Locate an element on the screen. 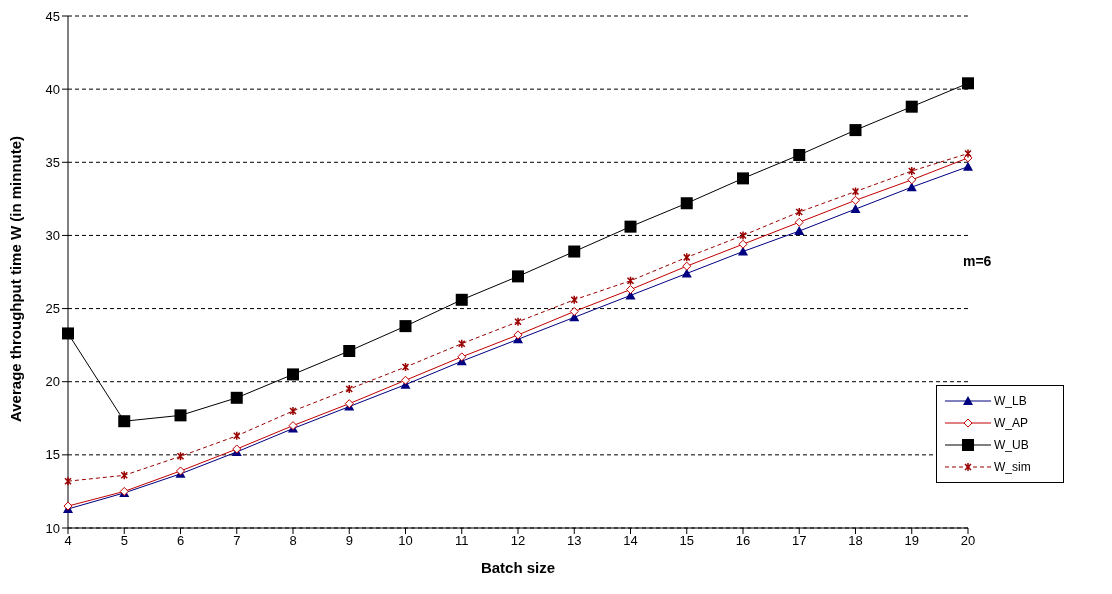 This screenshot has width=1112, height=594. y-tick-label: 25 is located at coordinates (52, 309).